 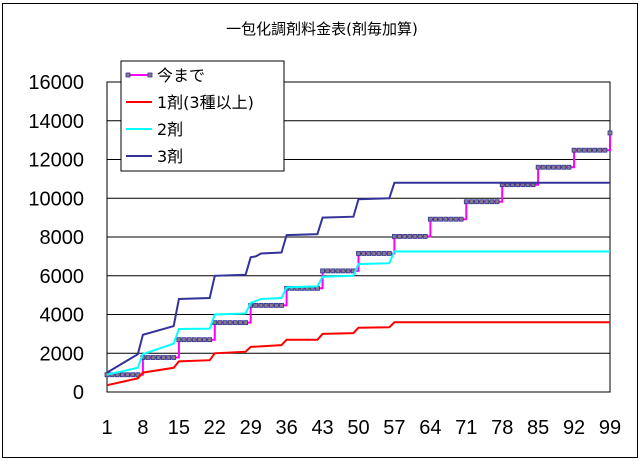 What do you see at coordinates (78, 393) in the screenshot?
I see `y-tick-label: 0` at bounding box center [78, 393].